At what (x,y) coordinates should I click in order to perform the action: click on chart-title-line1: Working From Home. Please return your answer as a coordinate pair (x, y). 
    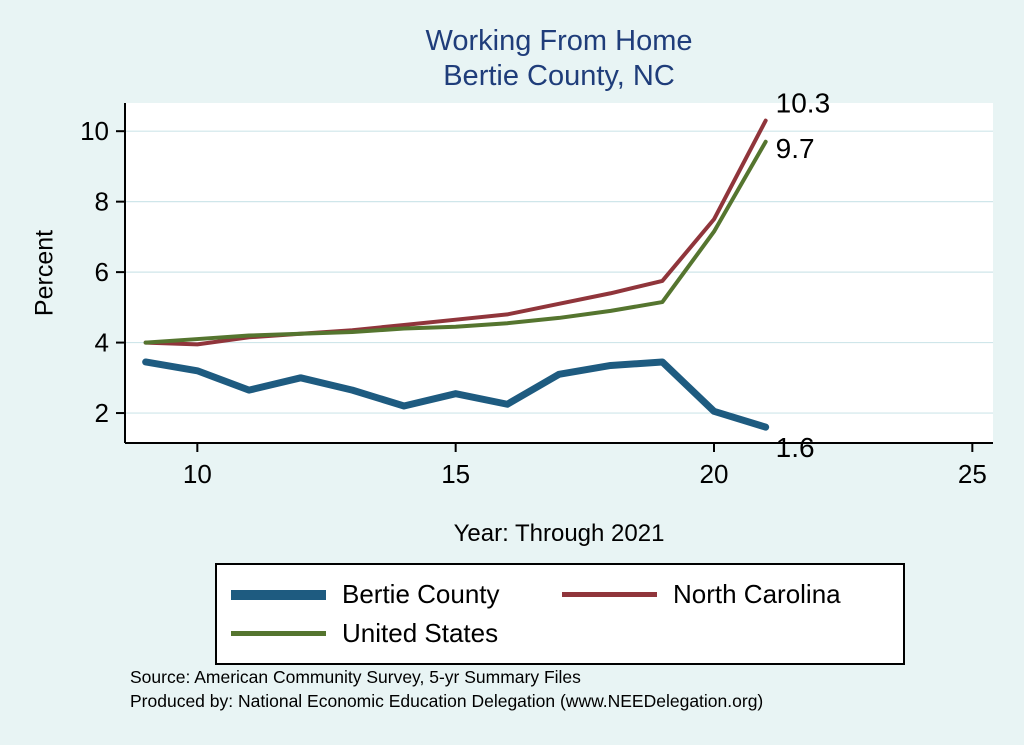
    Looking at the image, I should click on (559, 41).